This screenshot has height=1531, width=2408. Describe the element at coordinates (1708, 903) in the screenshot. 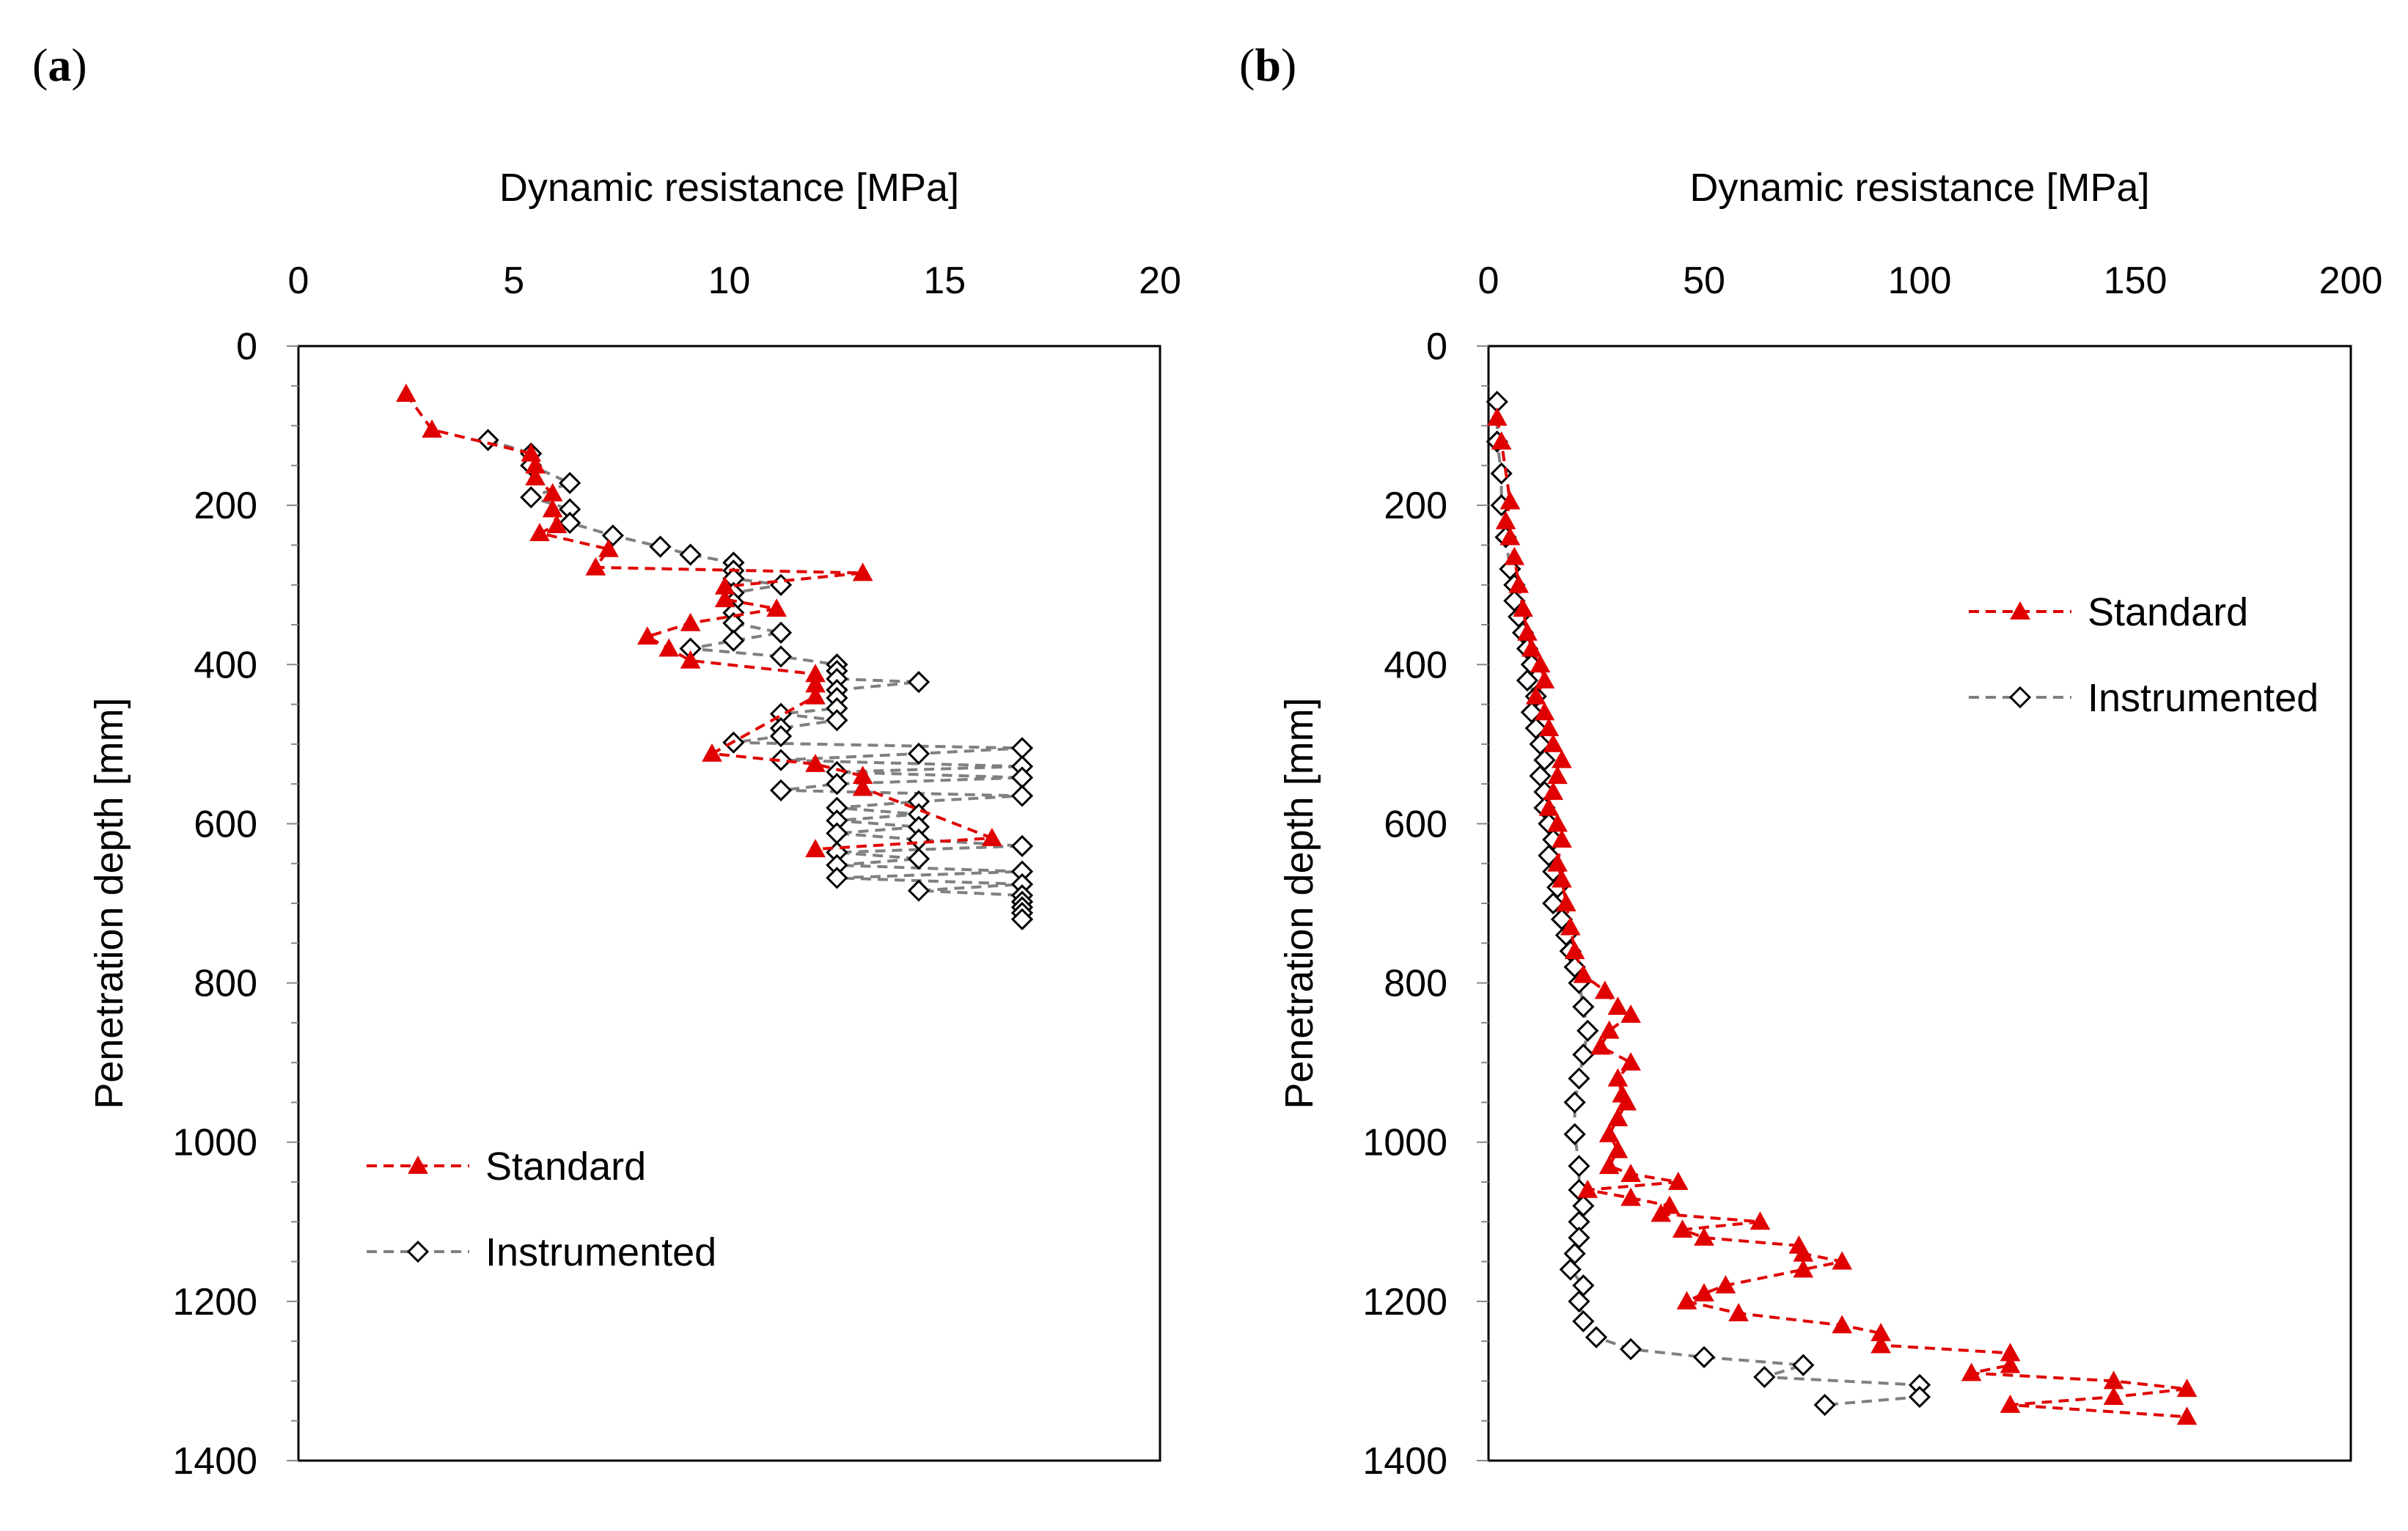

I see `series-instrumented-b` at that location.